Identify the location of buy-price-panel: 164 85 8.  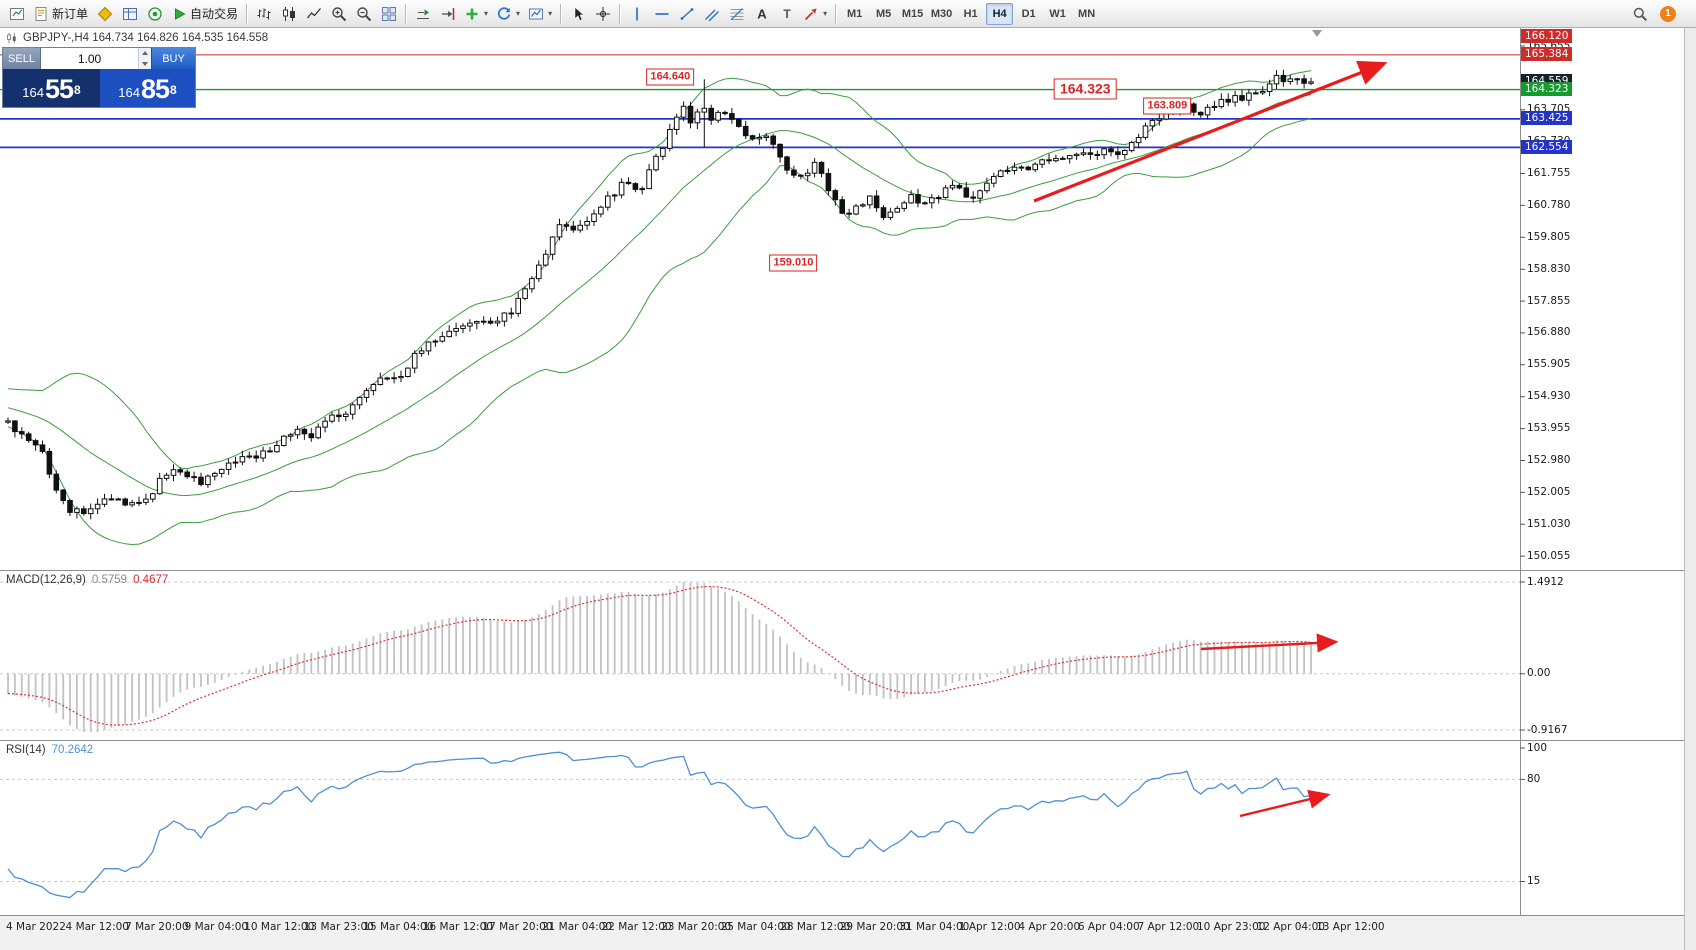
(147, 88).